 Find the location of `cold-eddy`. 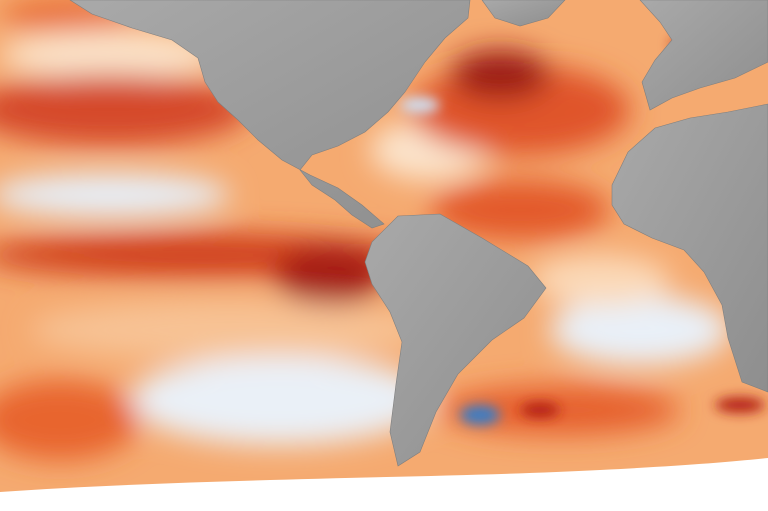

cold-eddy is located at coordinates (480, 415).